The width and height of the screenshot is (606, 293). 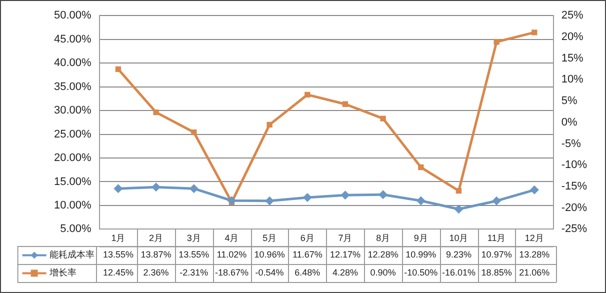 I want to click on y-tick-label: 25.00%, so click(x=73, y=134).